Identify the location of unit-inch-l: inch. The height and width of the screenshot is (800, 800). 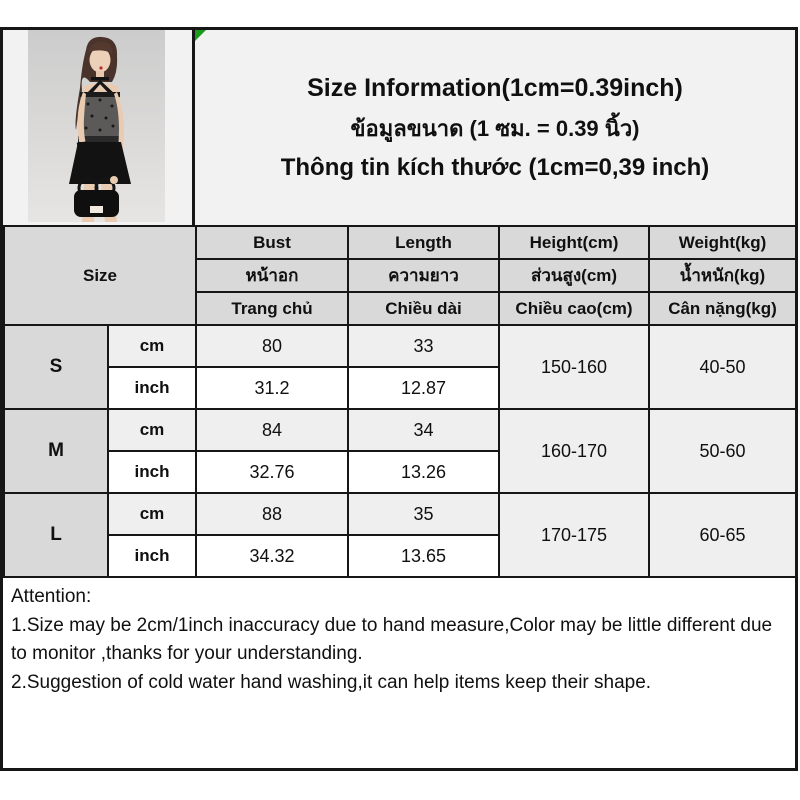
(152, 556).